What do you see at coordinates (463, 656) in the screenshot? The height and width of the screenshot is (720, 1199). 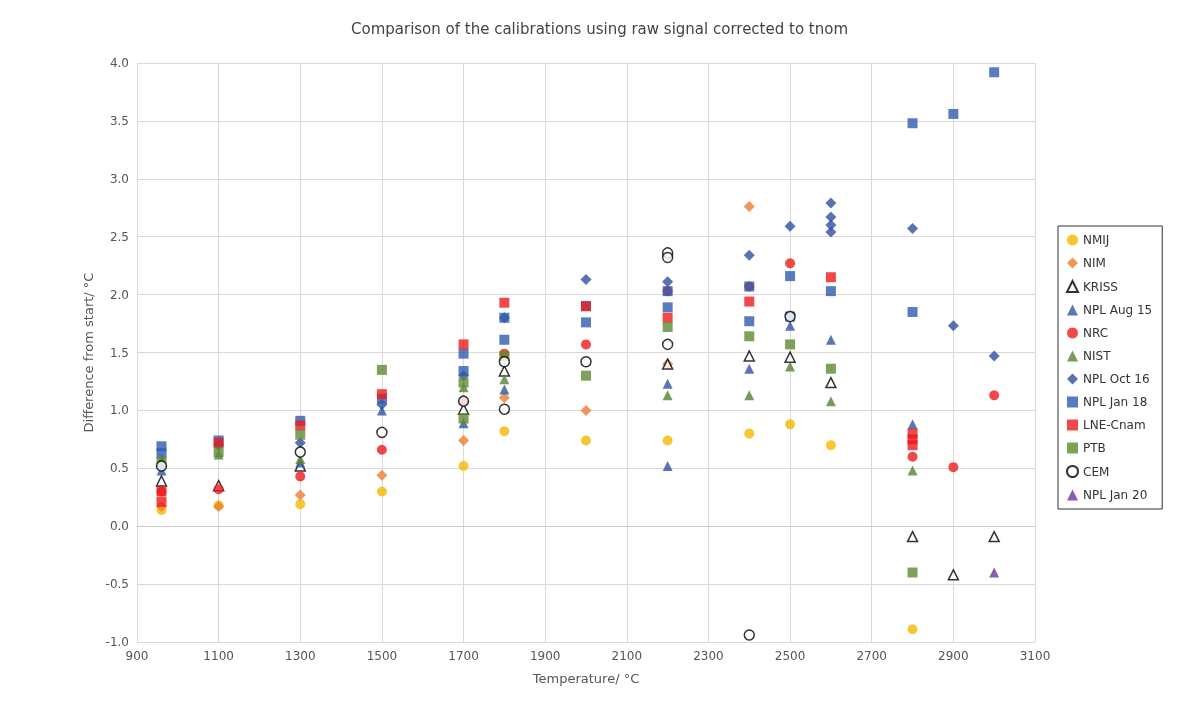 I see `x-tick-label: 1700` at bounding box center [463, 656].